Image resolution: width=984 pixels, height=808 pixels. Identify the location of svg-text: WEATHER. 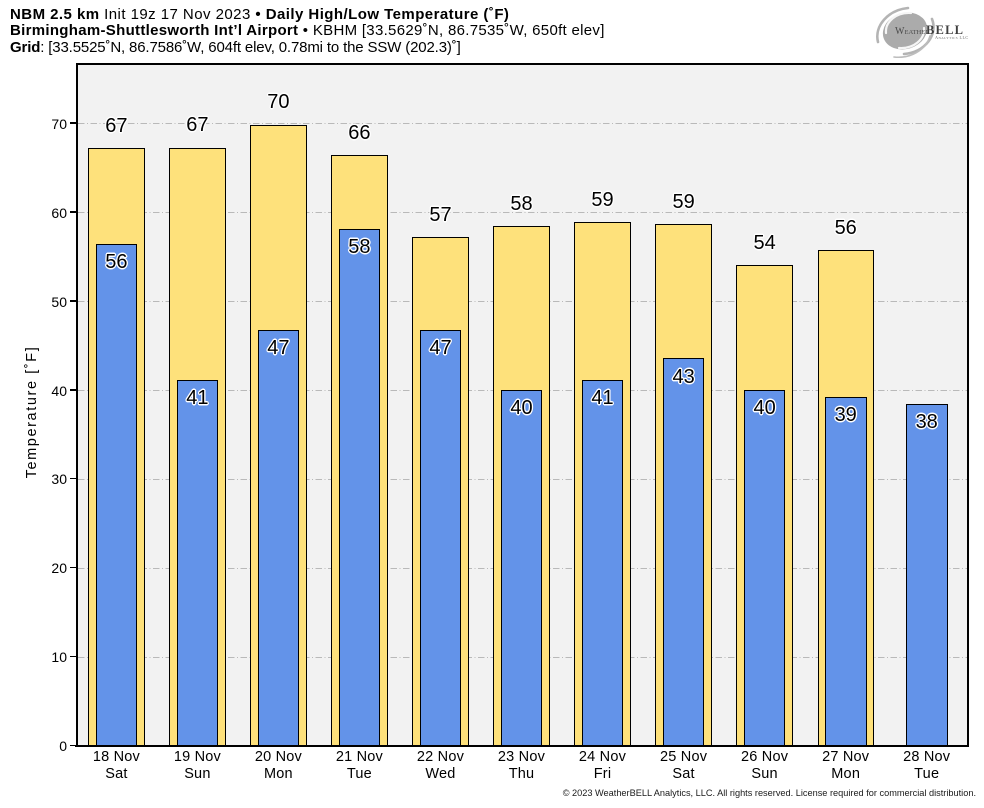
(912, 31).